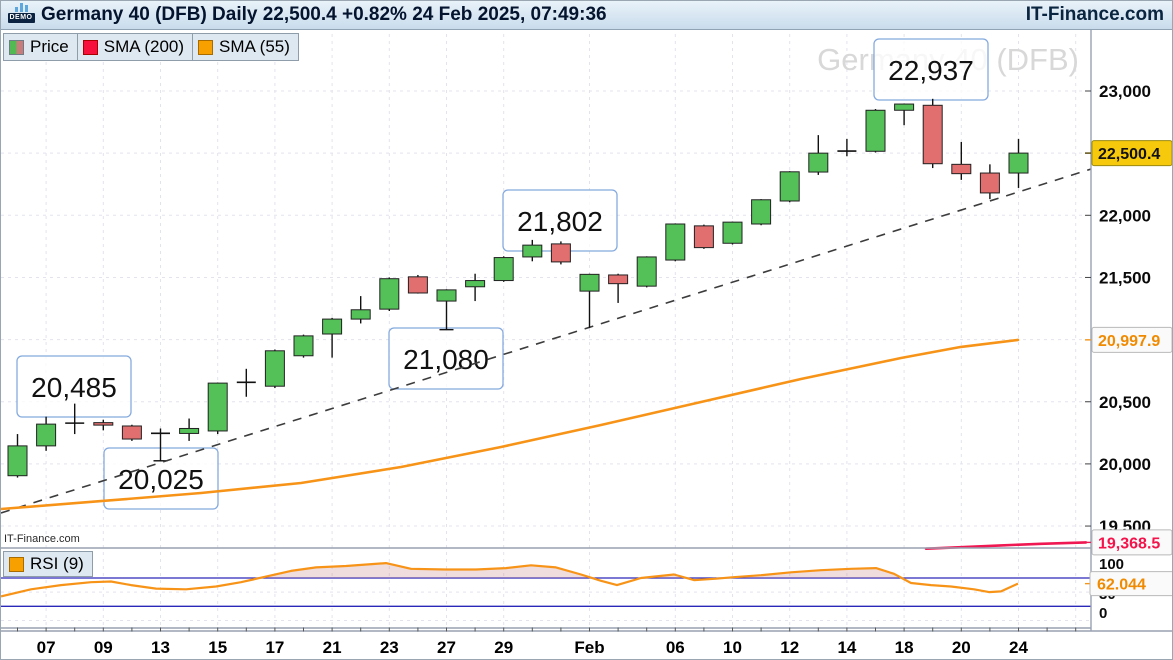 The image size is (1173, 660). I want to click on sma55-legend-label: SMA (55), so click(254, 46).